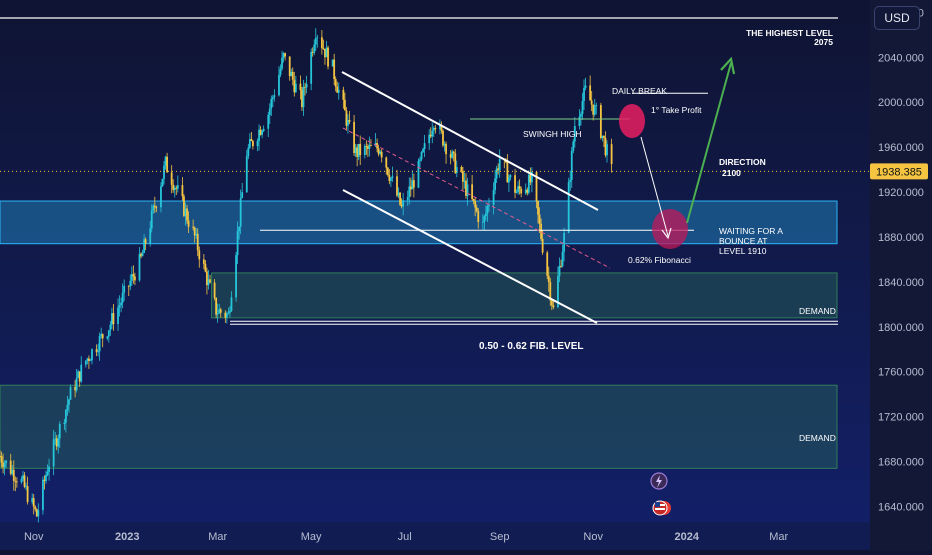 The height and width of the screenshot is (555, 932). Describe the element at coordinates (654, 186) in the screenshot. I see `down-arrow-line` at that location.